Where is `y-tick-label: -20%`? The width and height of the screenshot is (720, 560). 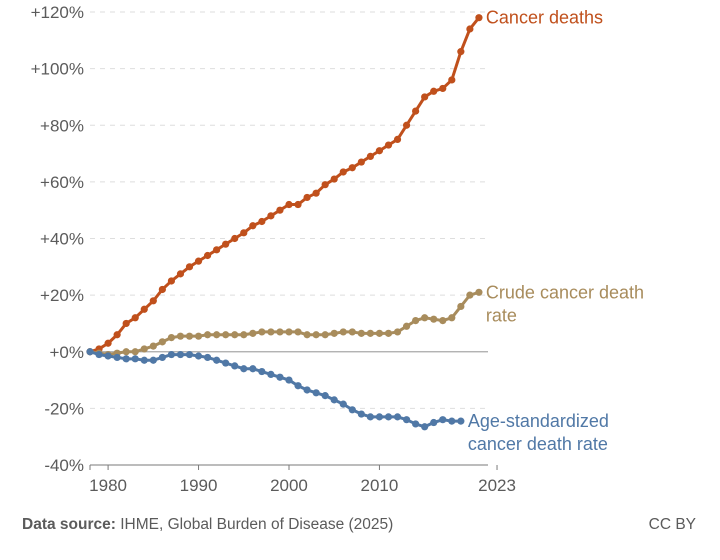 y-tick-label: -20% is located at coordinates (64, 408).